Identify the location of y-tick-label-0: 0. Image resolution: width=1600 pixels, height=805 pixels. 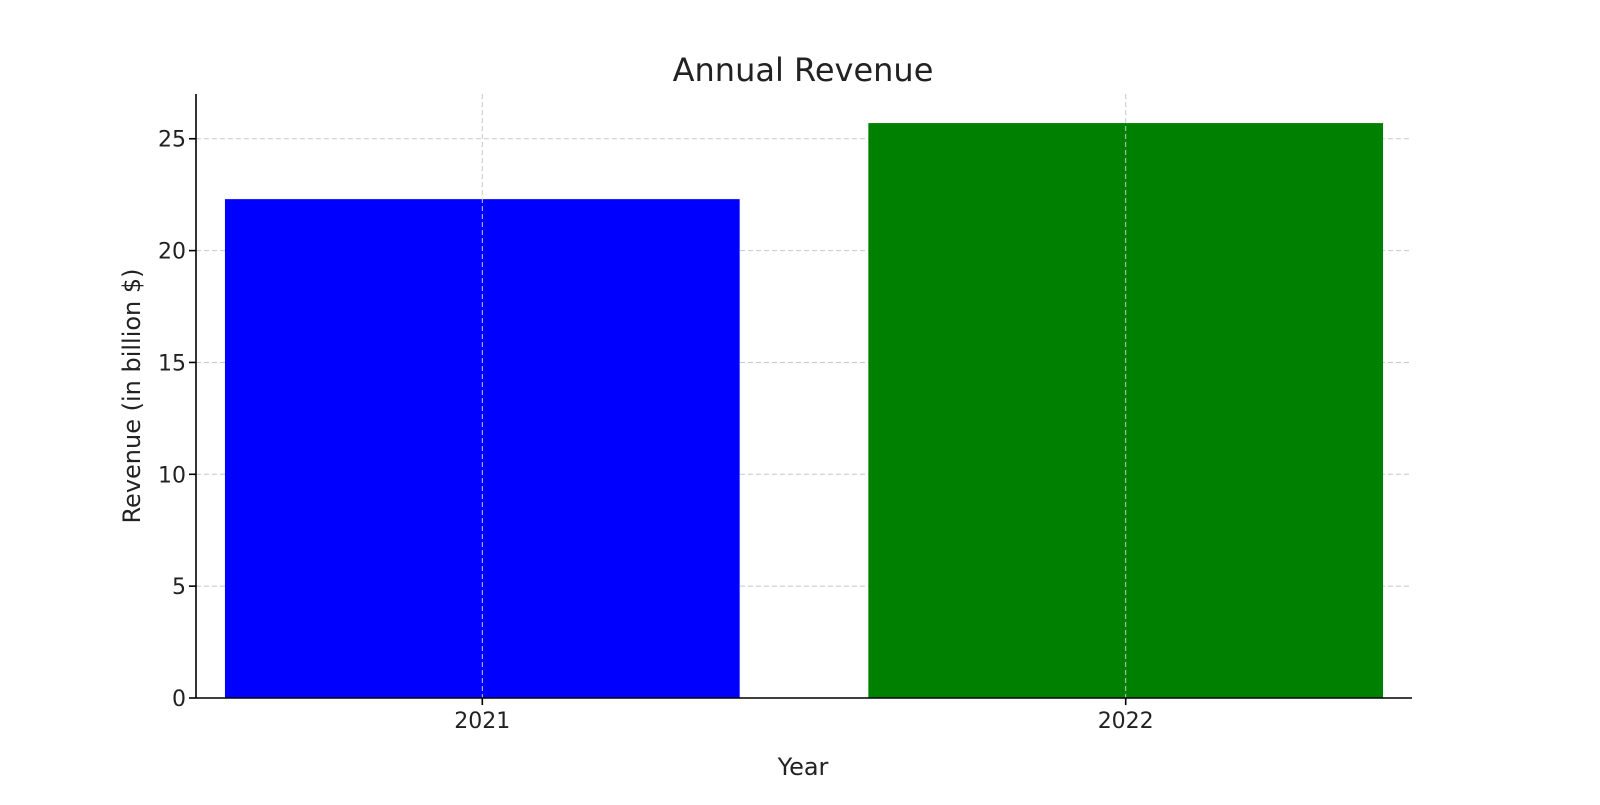
(179, 699).